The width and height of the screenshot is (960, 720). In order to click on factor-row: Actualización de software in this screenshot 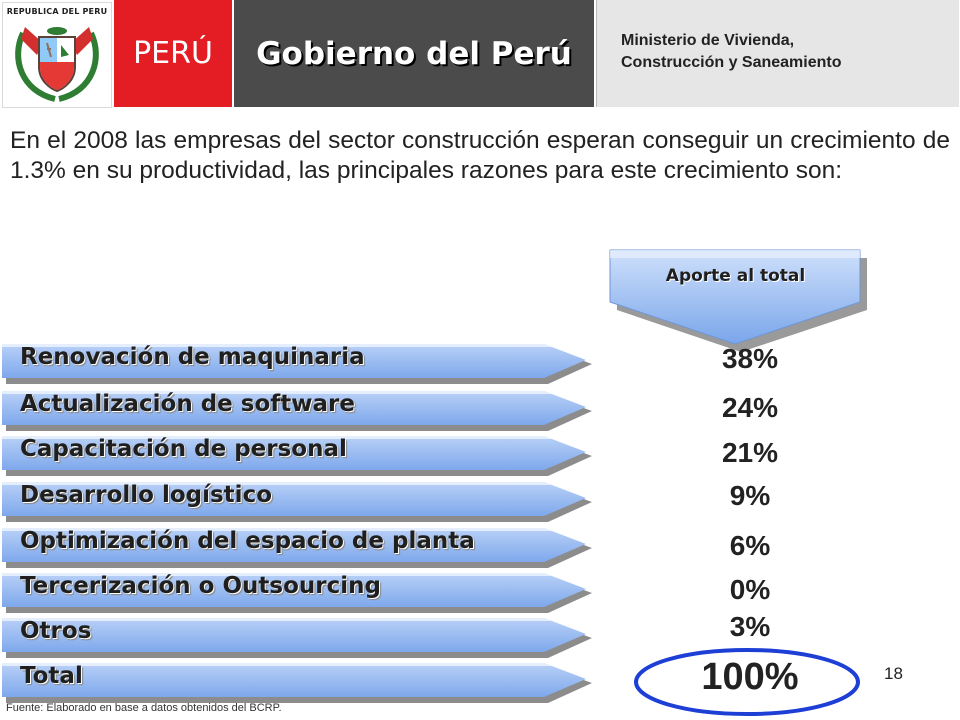, I will do `click(300, 412)`.